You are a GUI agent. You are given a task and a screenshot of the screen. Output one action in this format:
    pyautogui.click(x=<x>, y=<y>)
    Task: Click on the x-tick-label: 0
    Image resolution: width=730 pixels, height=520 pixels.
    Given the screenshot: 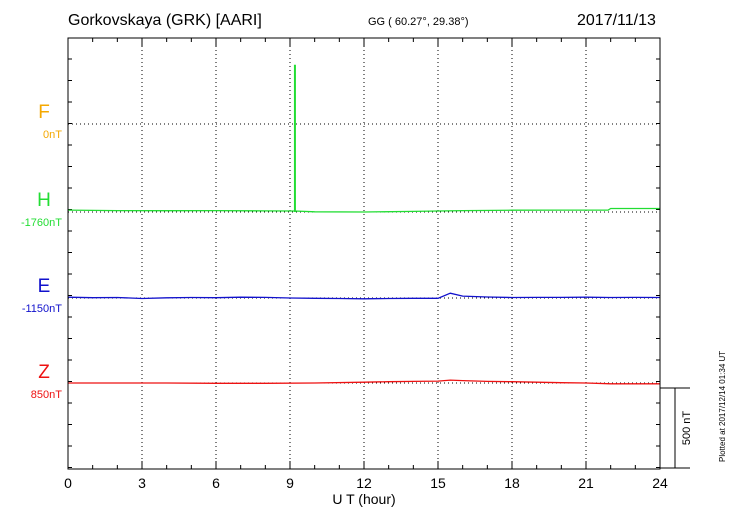 What is the action you would take?
    pyautogui.click(x=68, y=483)
    